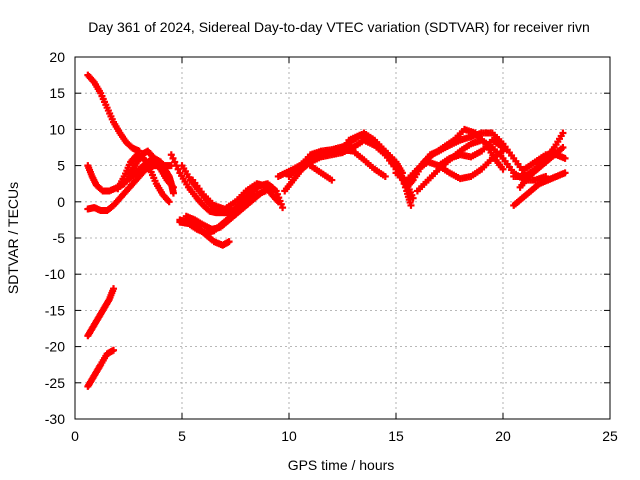  What do you see at coordinates (61, 166) in the screenshot?
I see `y-tick-label: 5` at bounding box center [61, 166].